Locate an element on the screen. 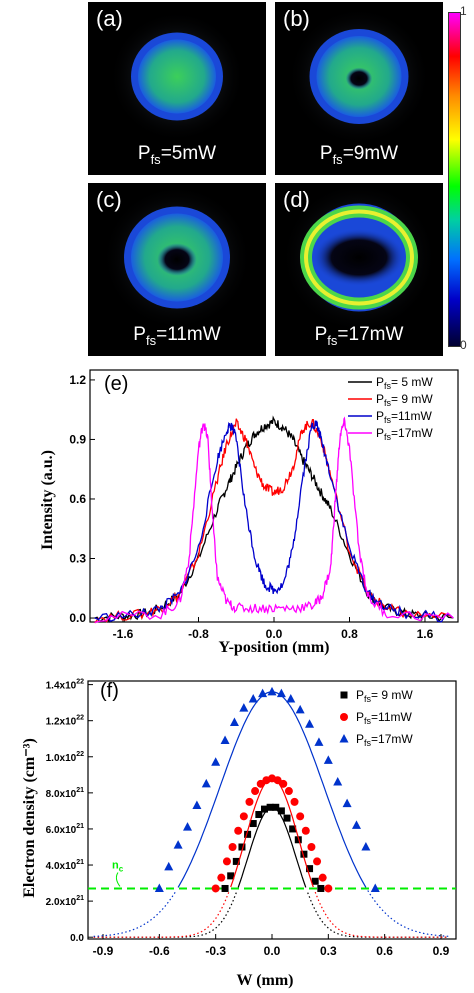 This screenshot has height=993, width=474. x-axis-label: W (mm) is located at coordinates (264, 980).